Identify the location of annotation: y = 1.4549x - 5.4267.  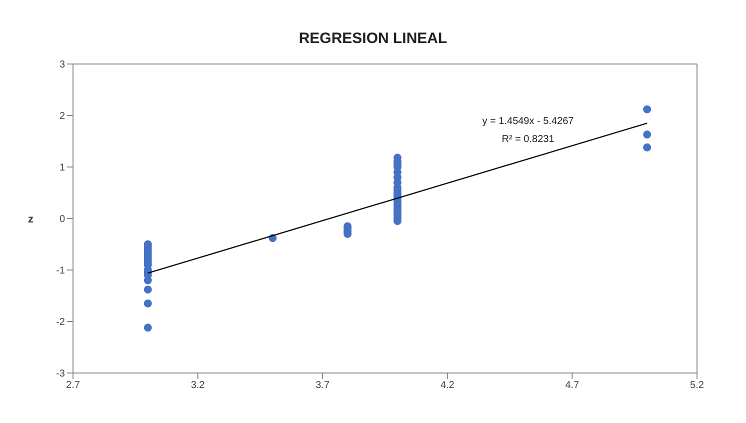
(528, 121).